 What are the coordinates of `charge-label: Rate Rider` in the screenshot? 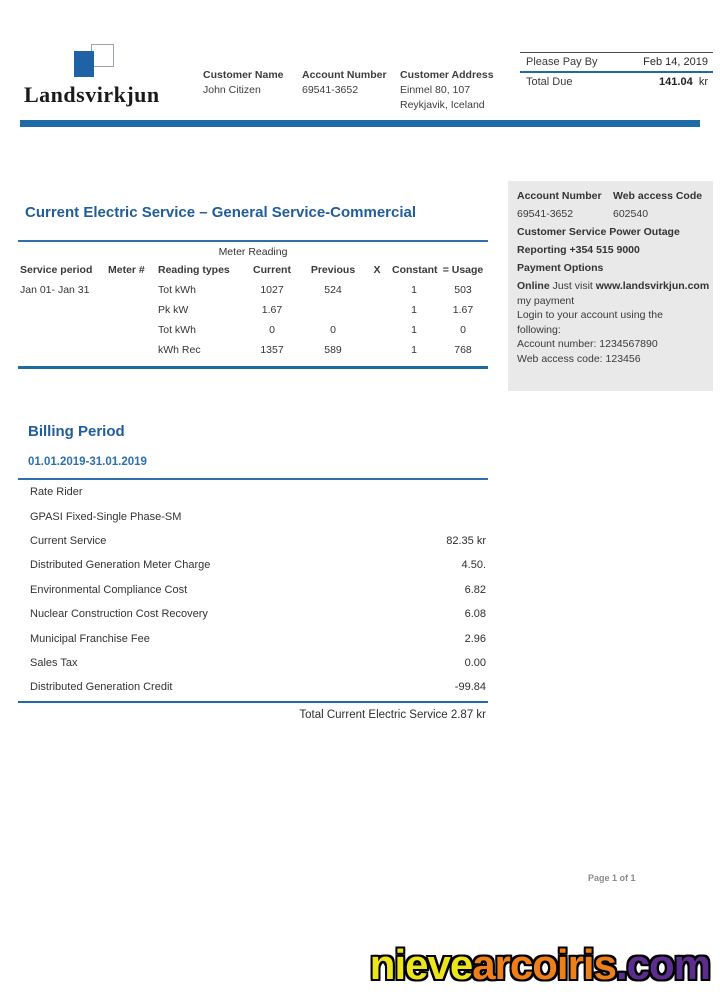 It's located at (56, 492).